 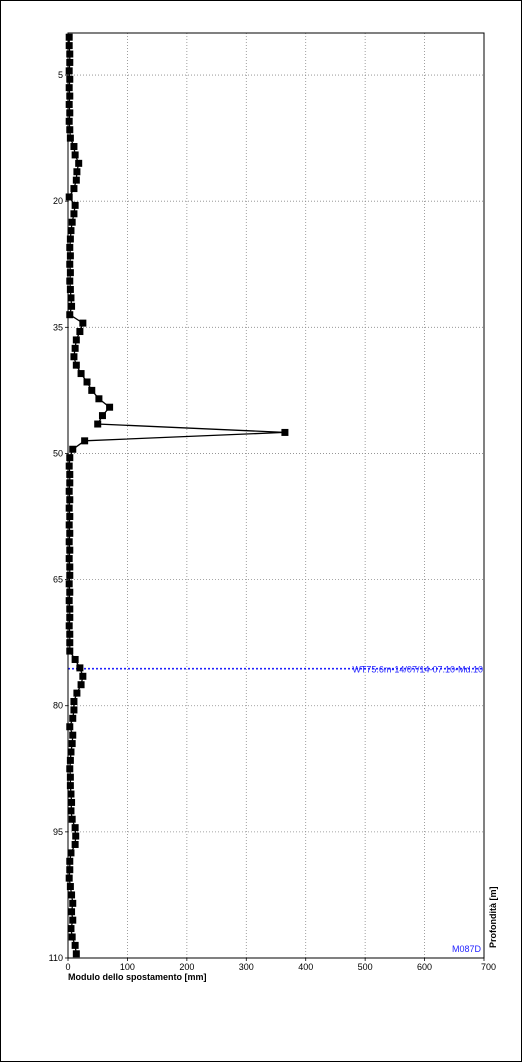 What do you see at coordinates (127, 967) in the screenshot?
I see `x-tick-label: 100` at bounding box center [127, 967].